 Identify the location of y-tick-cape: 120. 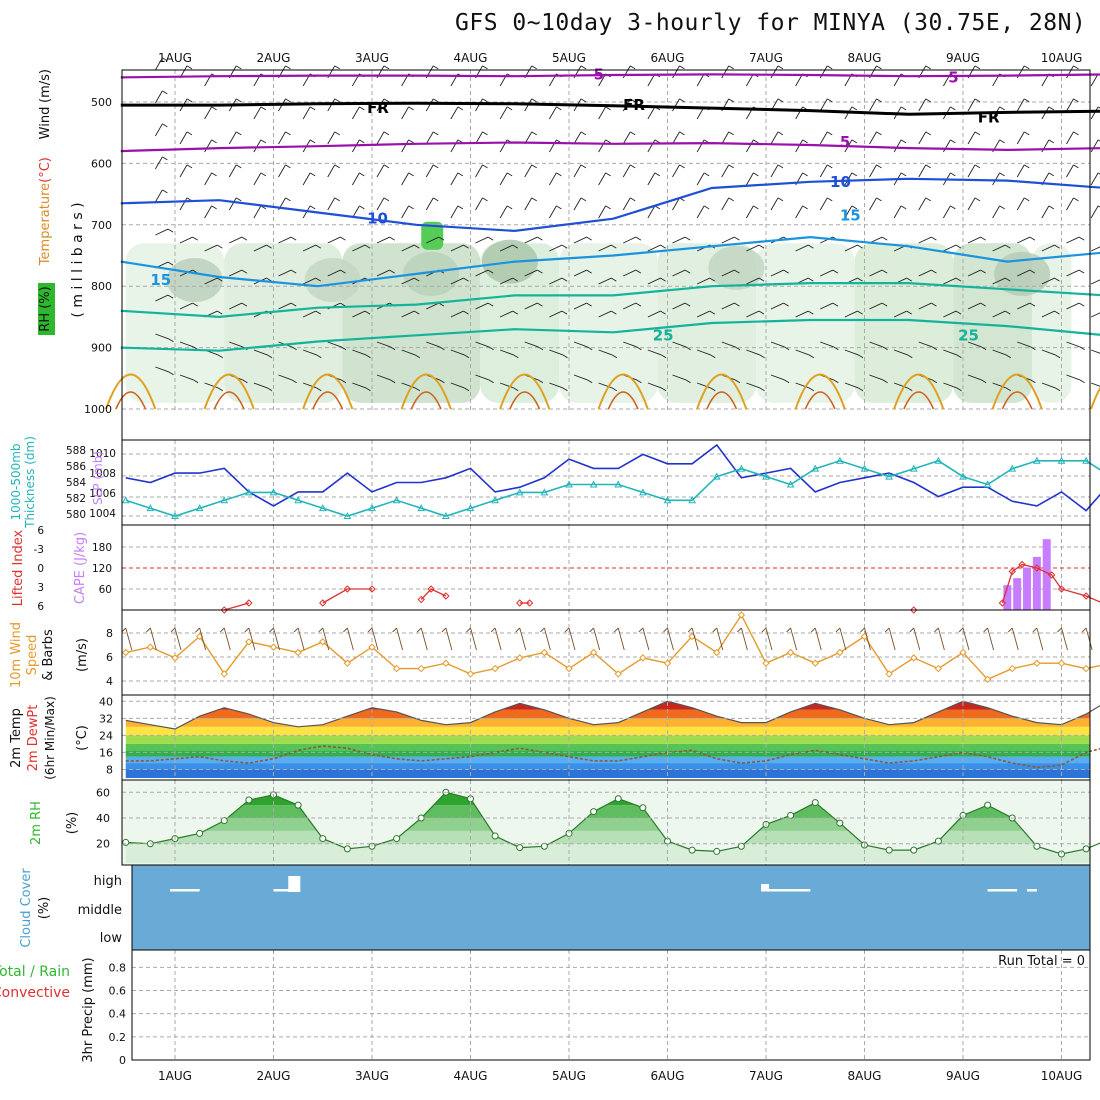
(102, 569).